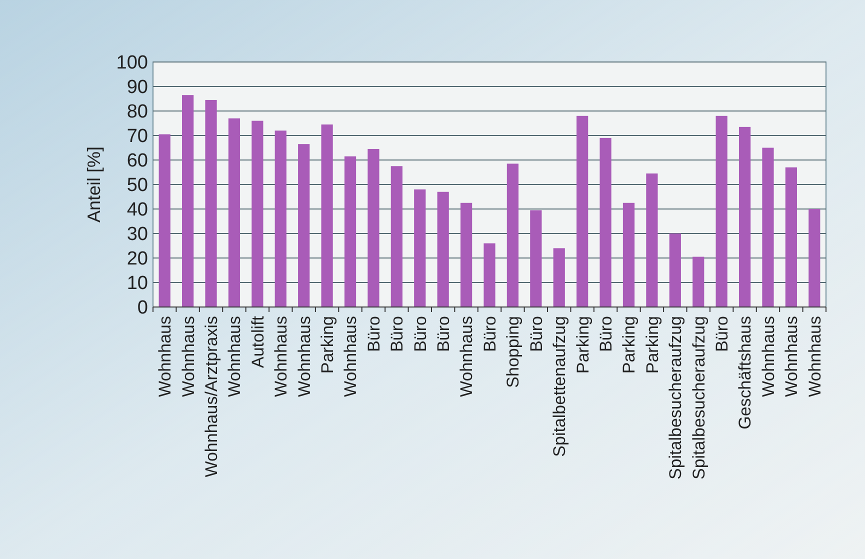 This screenshot has width=865, height=559. What do you see at coordinates (137, 185) in the screenshot?
I see `y-tick-label: 50` at bounding box center [137, 185].